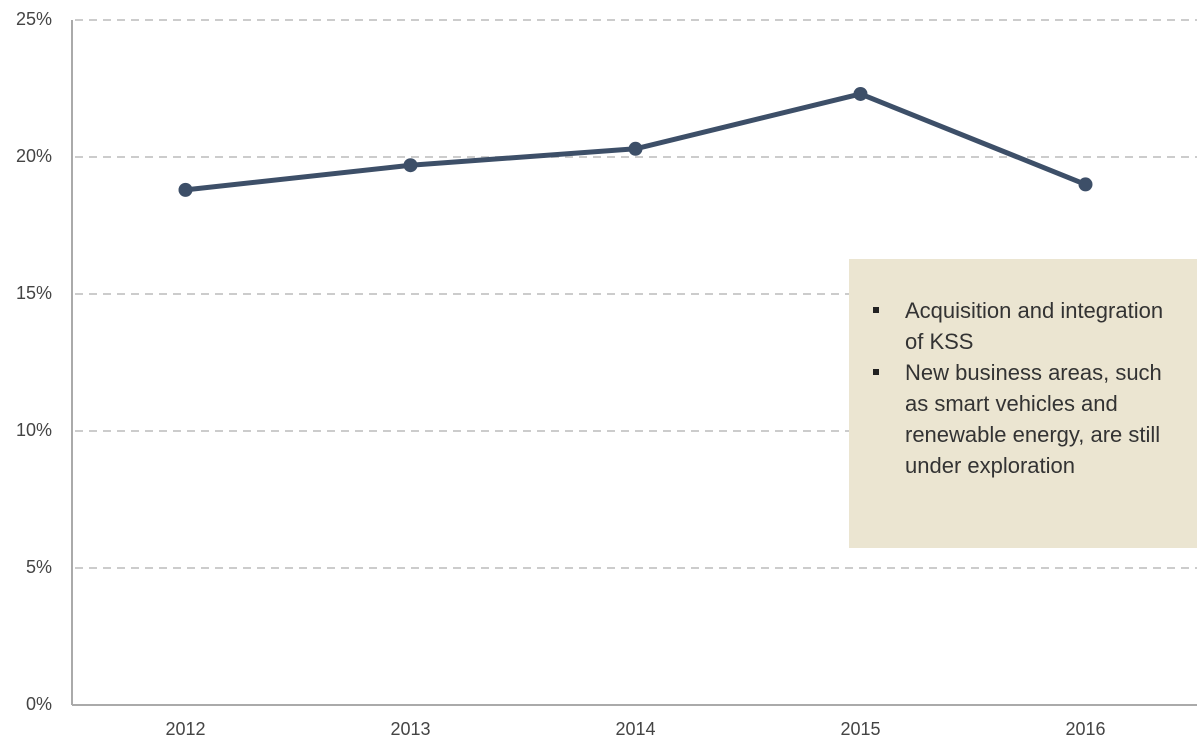  I want to click on y-tick-label: 25%, so click(34, 19).